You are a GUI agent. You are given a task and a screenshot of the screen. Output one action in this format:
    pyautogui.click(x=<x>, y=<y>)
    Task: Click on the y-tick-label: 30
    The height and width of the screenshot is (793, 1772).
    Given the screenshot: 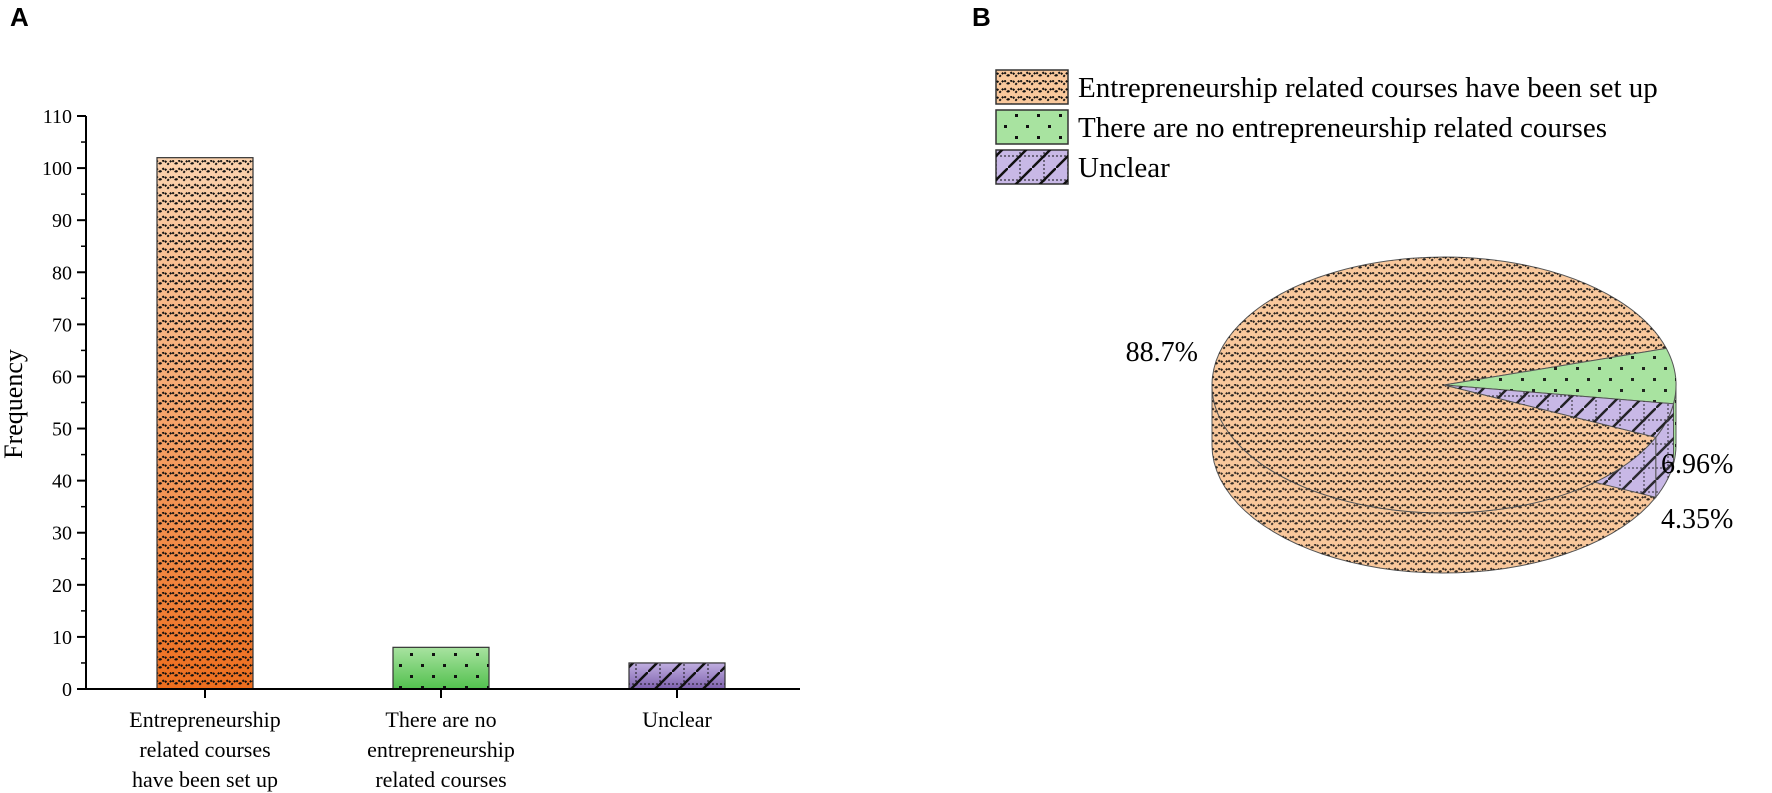 What is the action you would take?
    pyautogui.click(x=62, y=534)
    